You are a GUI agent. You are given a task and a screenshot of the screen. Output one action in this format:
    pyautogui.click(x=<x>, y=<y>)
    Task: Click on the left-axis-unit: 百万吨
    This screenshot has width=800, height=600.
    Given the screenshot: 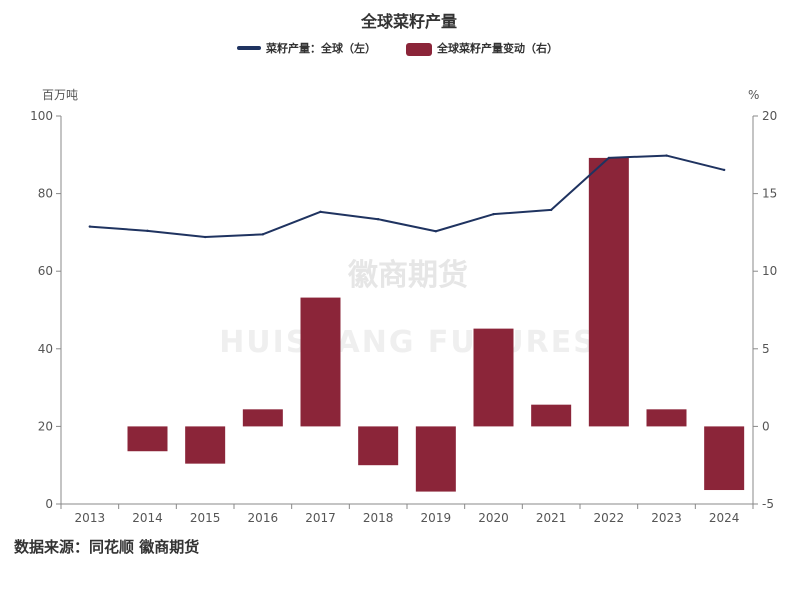 What is the action you would take?
    pyautogui.click(x=60, y=95)
    